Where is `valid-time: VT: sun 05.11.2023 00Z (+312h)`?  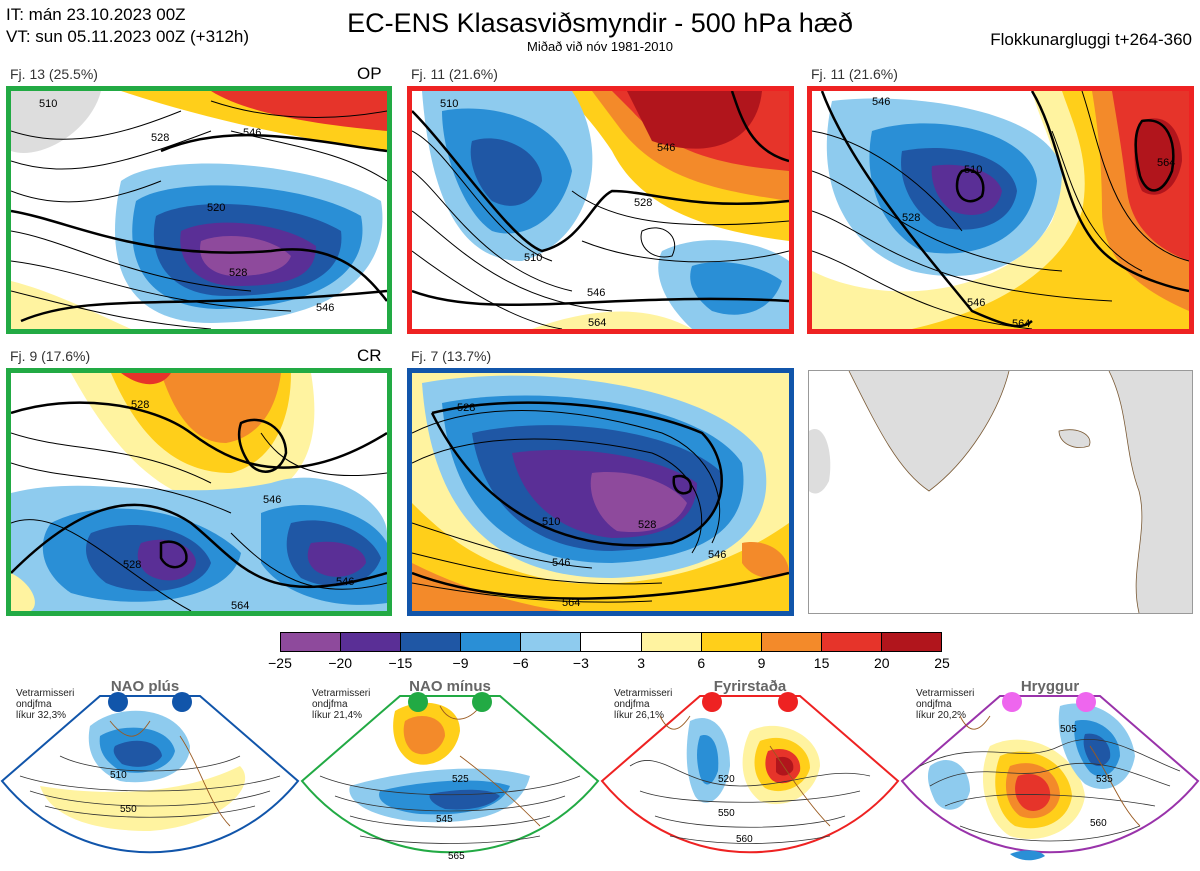 valid-time: VT: sun 05.11.2023 00Z (+312h) is located at coordinates (128, 36).